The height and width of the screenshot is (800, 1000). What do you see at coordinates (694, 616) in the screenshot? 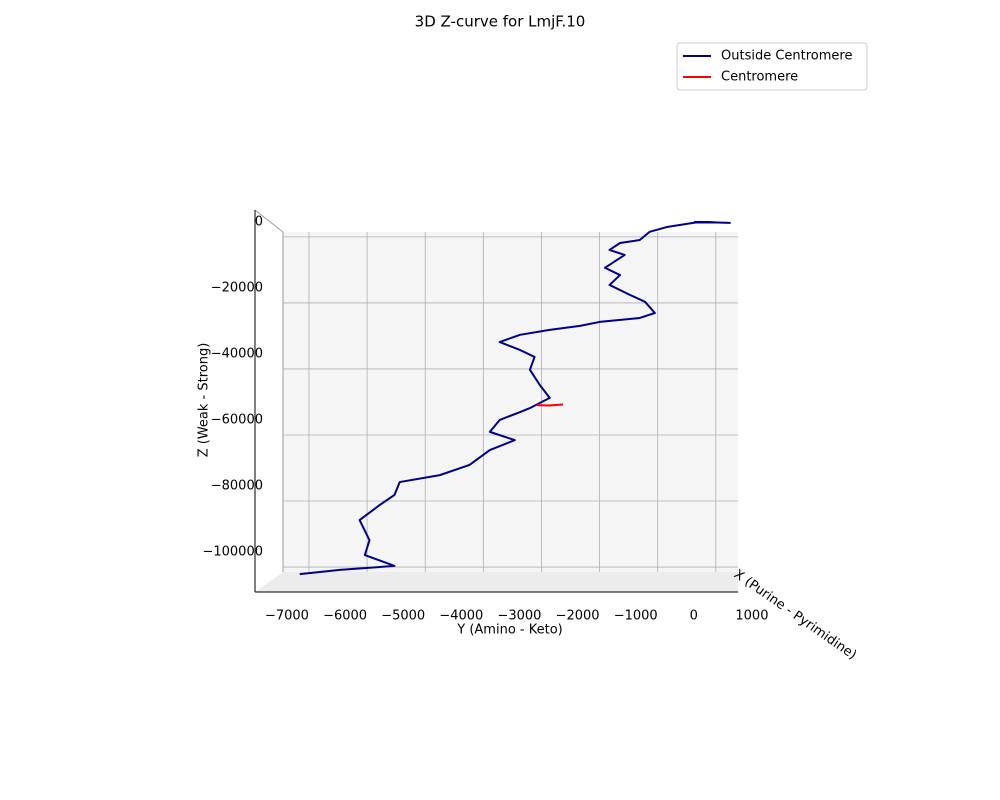
I see `x-tick-label: 0` at bounding box center [694, 616].